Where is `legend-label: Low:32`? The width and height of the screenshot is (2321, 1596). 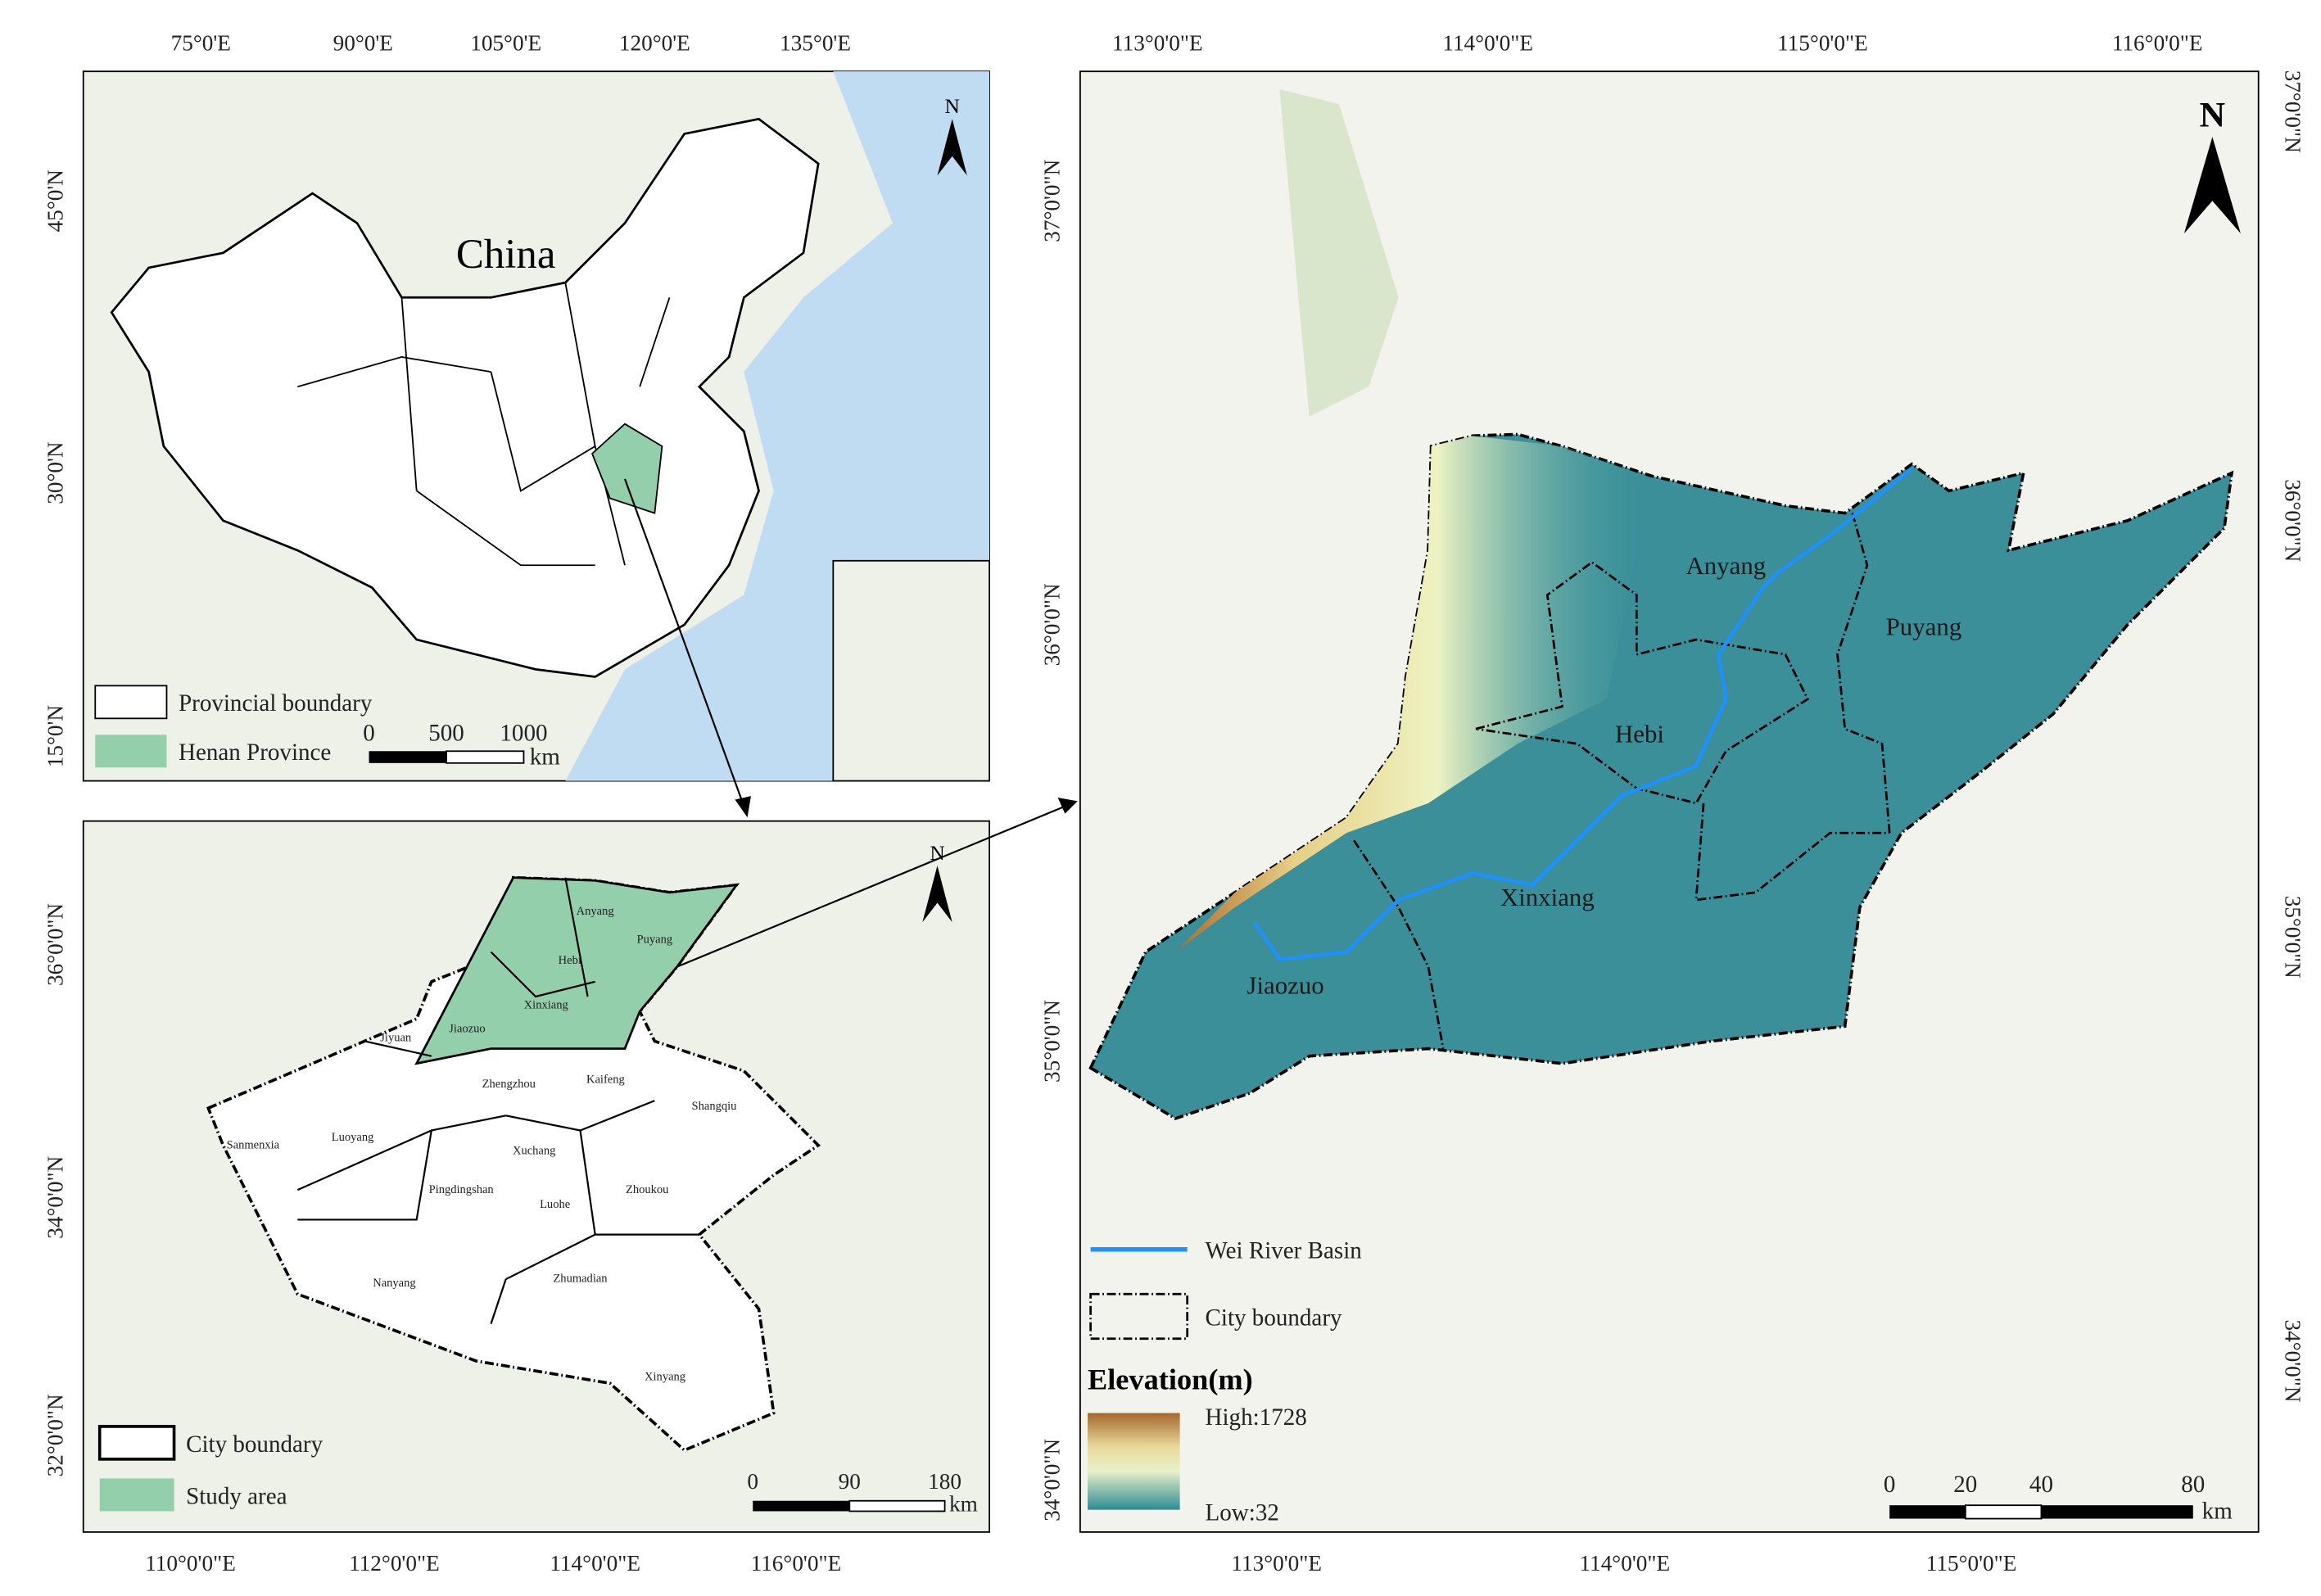
legend-label: Low:32 is located at coordinates (1242, 1512).